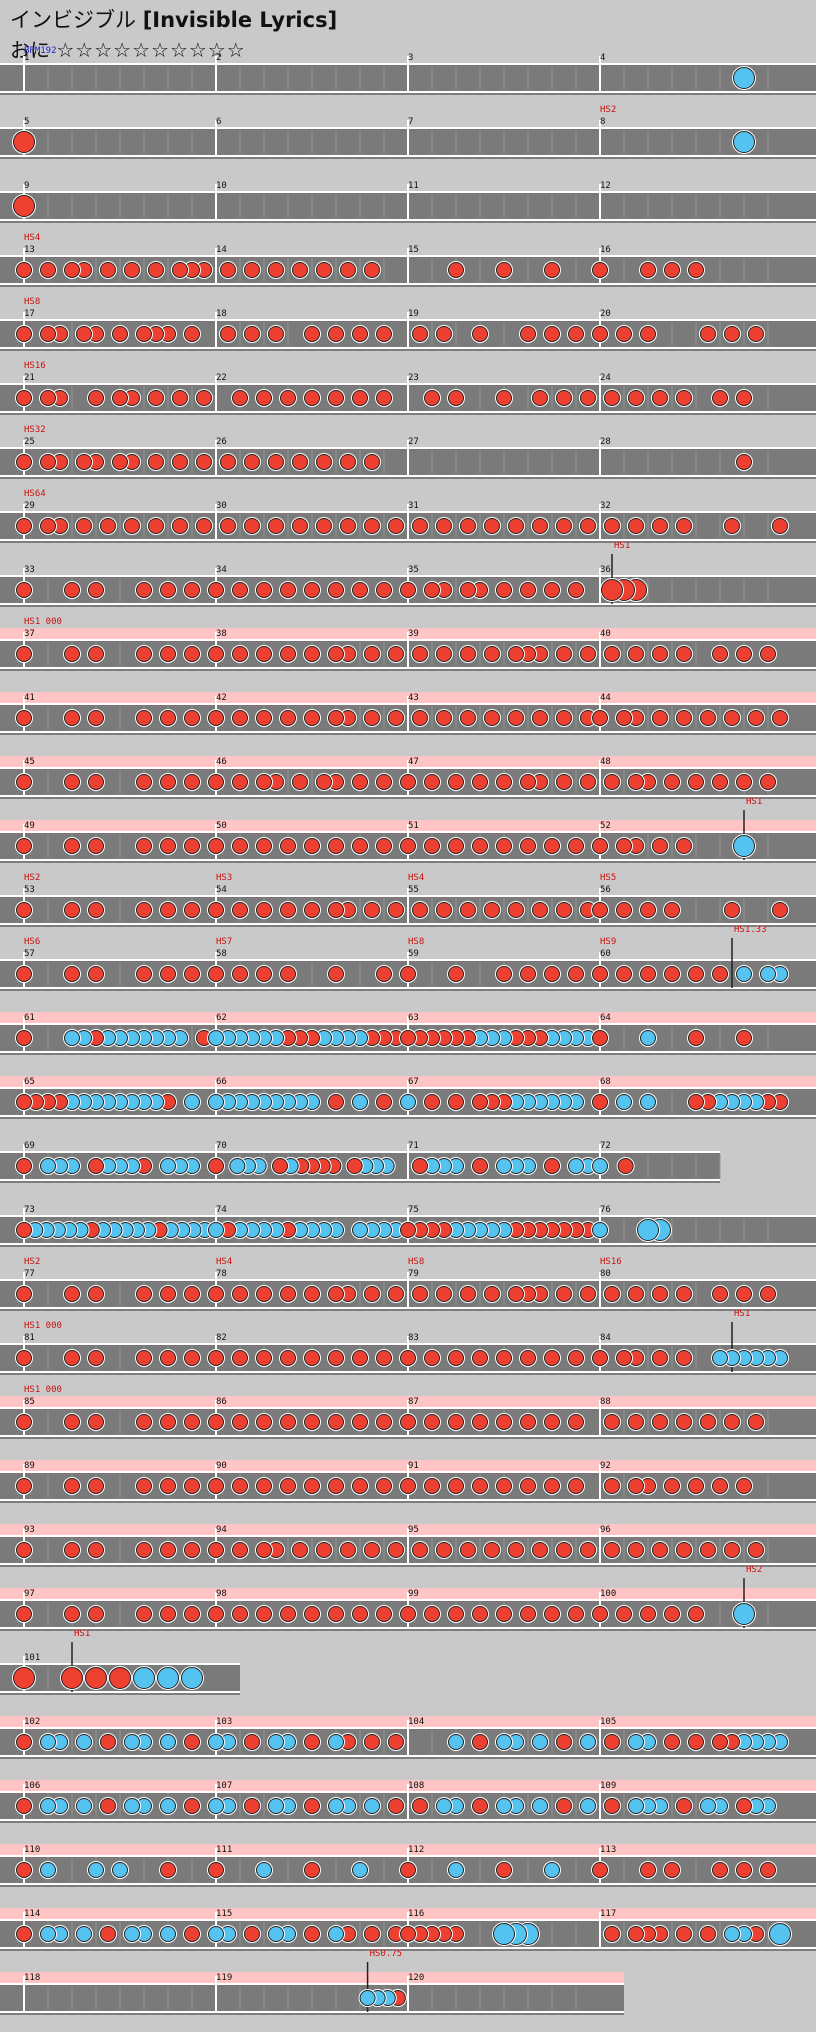  What do you see at coordinates (605, 954) in the screenshot?
I see `measure-number: 60` at bounding box center [605, 954].